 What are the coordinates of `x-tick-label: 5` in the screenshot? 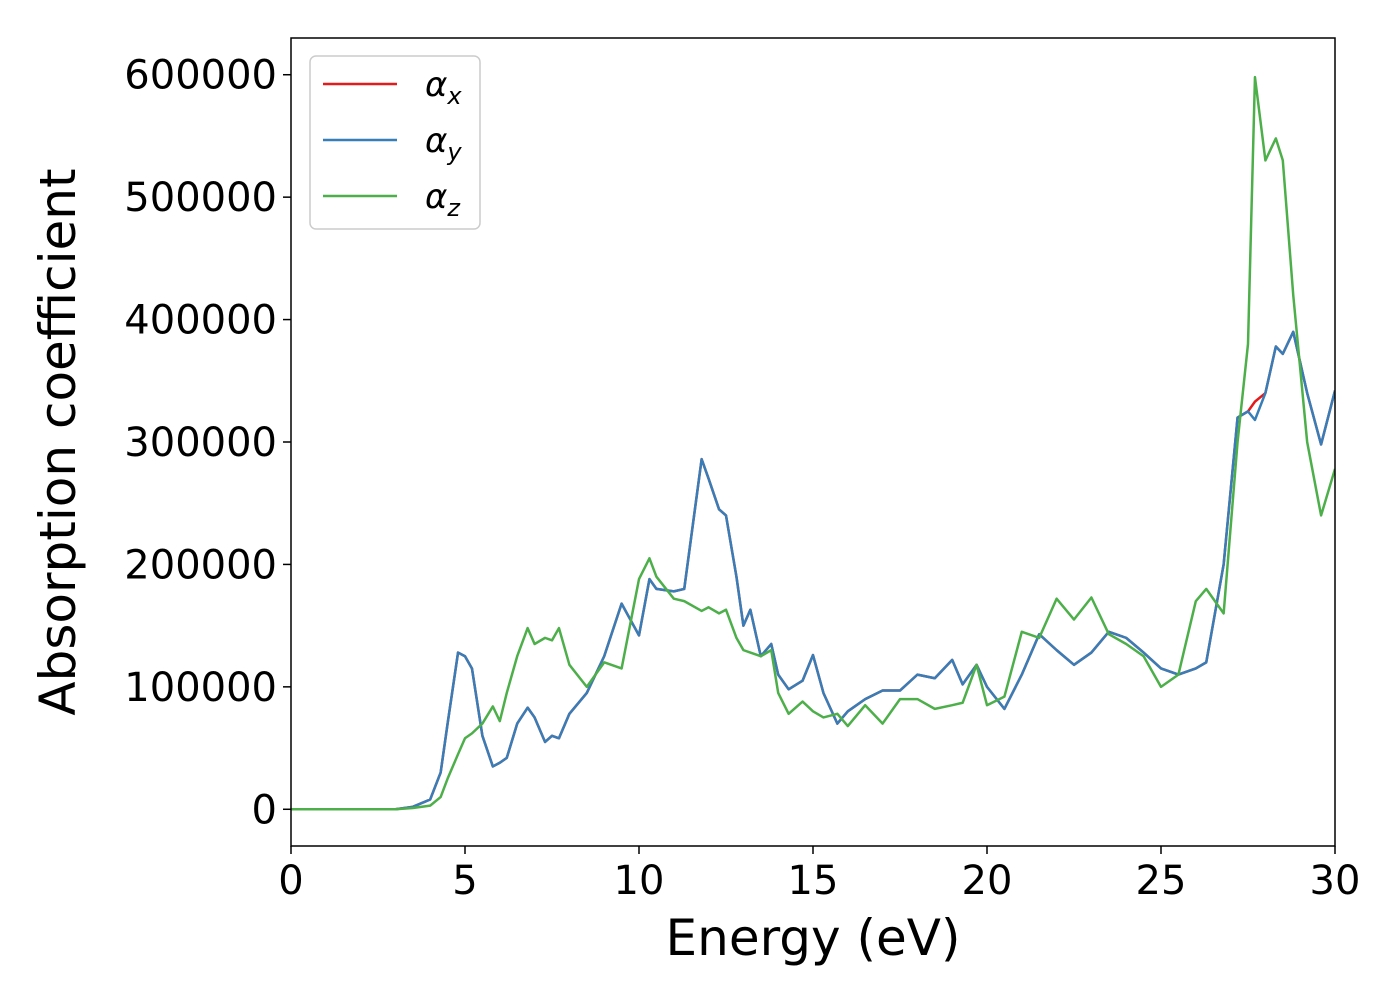 It's located at (464, 881).